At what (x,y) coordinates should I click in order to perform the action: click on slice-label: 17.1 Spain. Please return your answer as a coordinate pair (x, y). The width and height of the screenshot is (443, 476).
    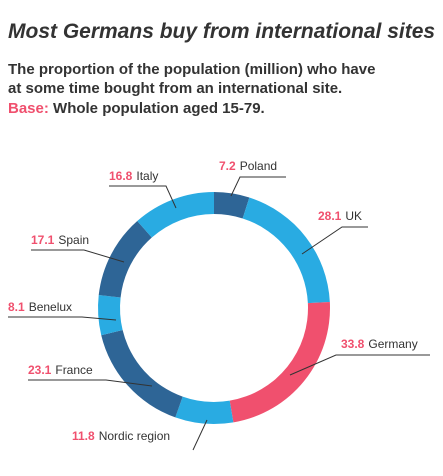
    Looking at the image, I should click on (60, 240).